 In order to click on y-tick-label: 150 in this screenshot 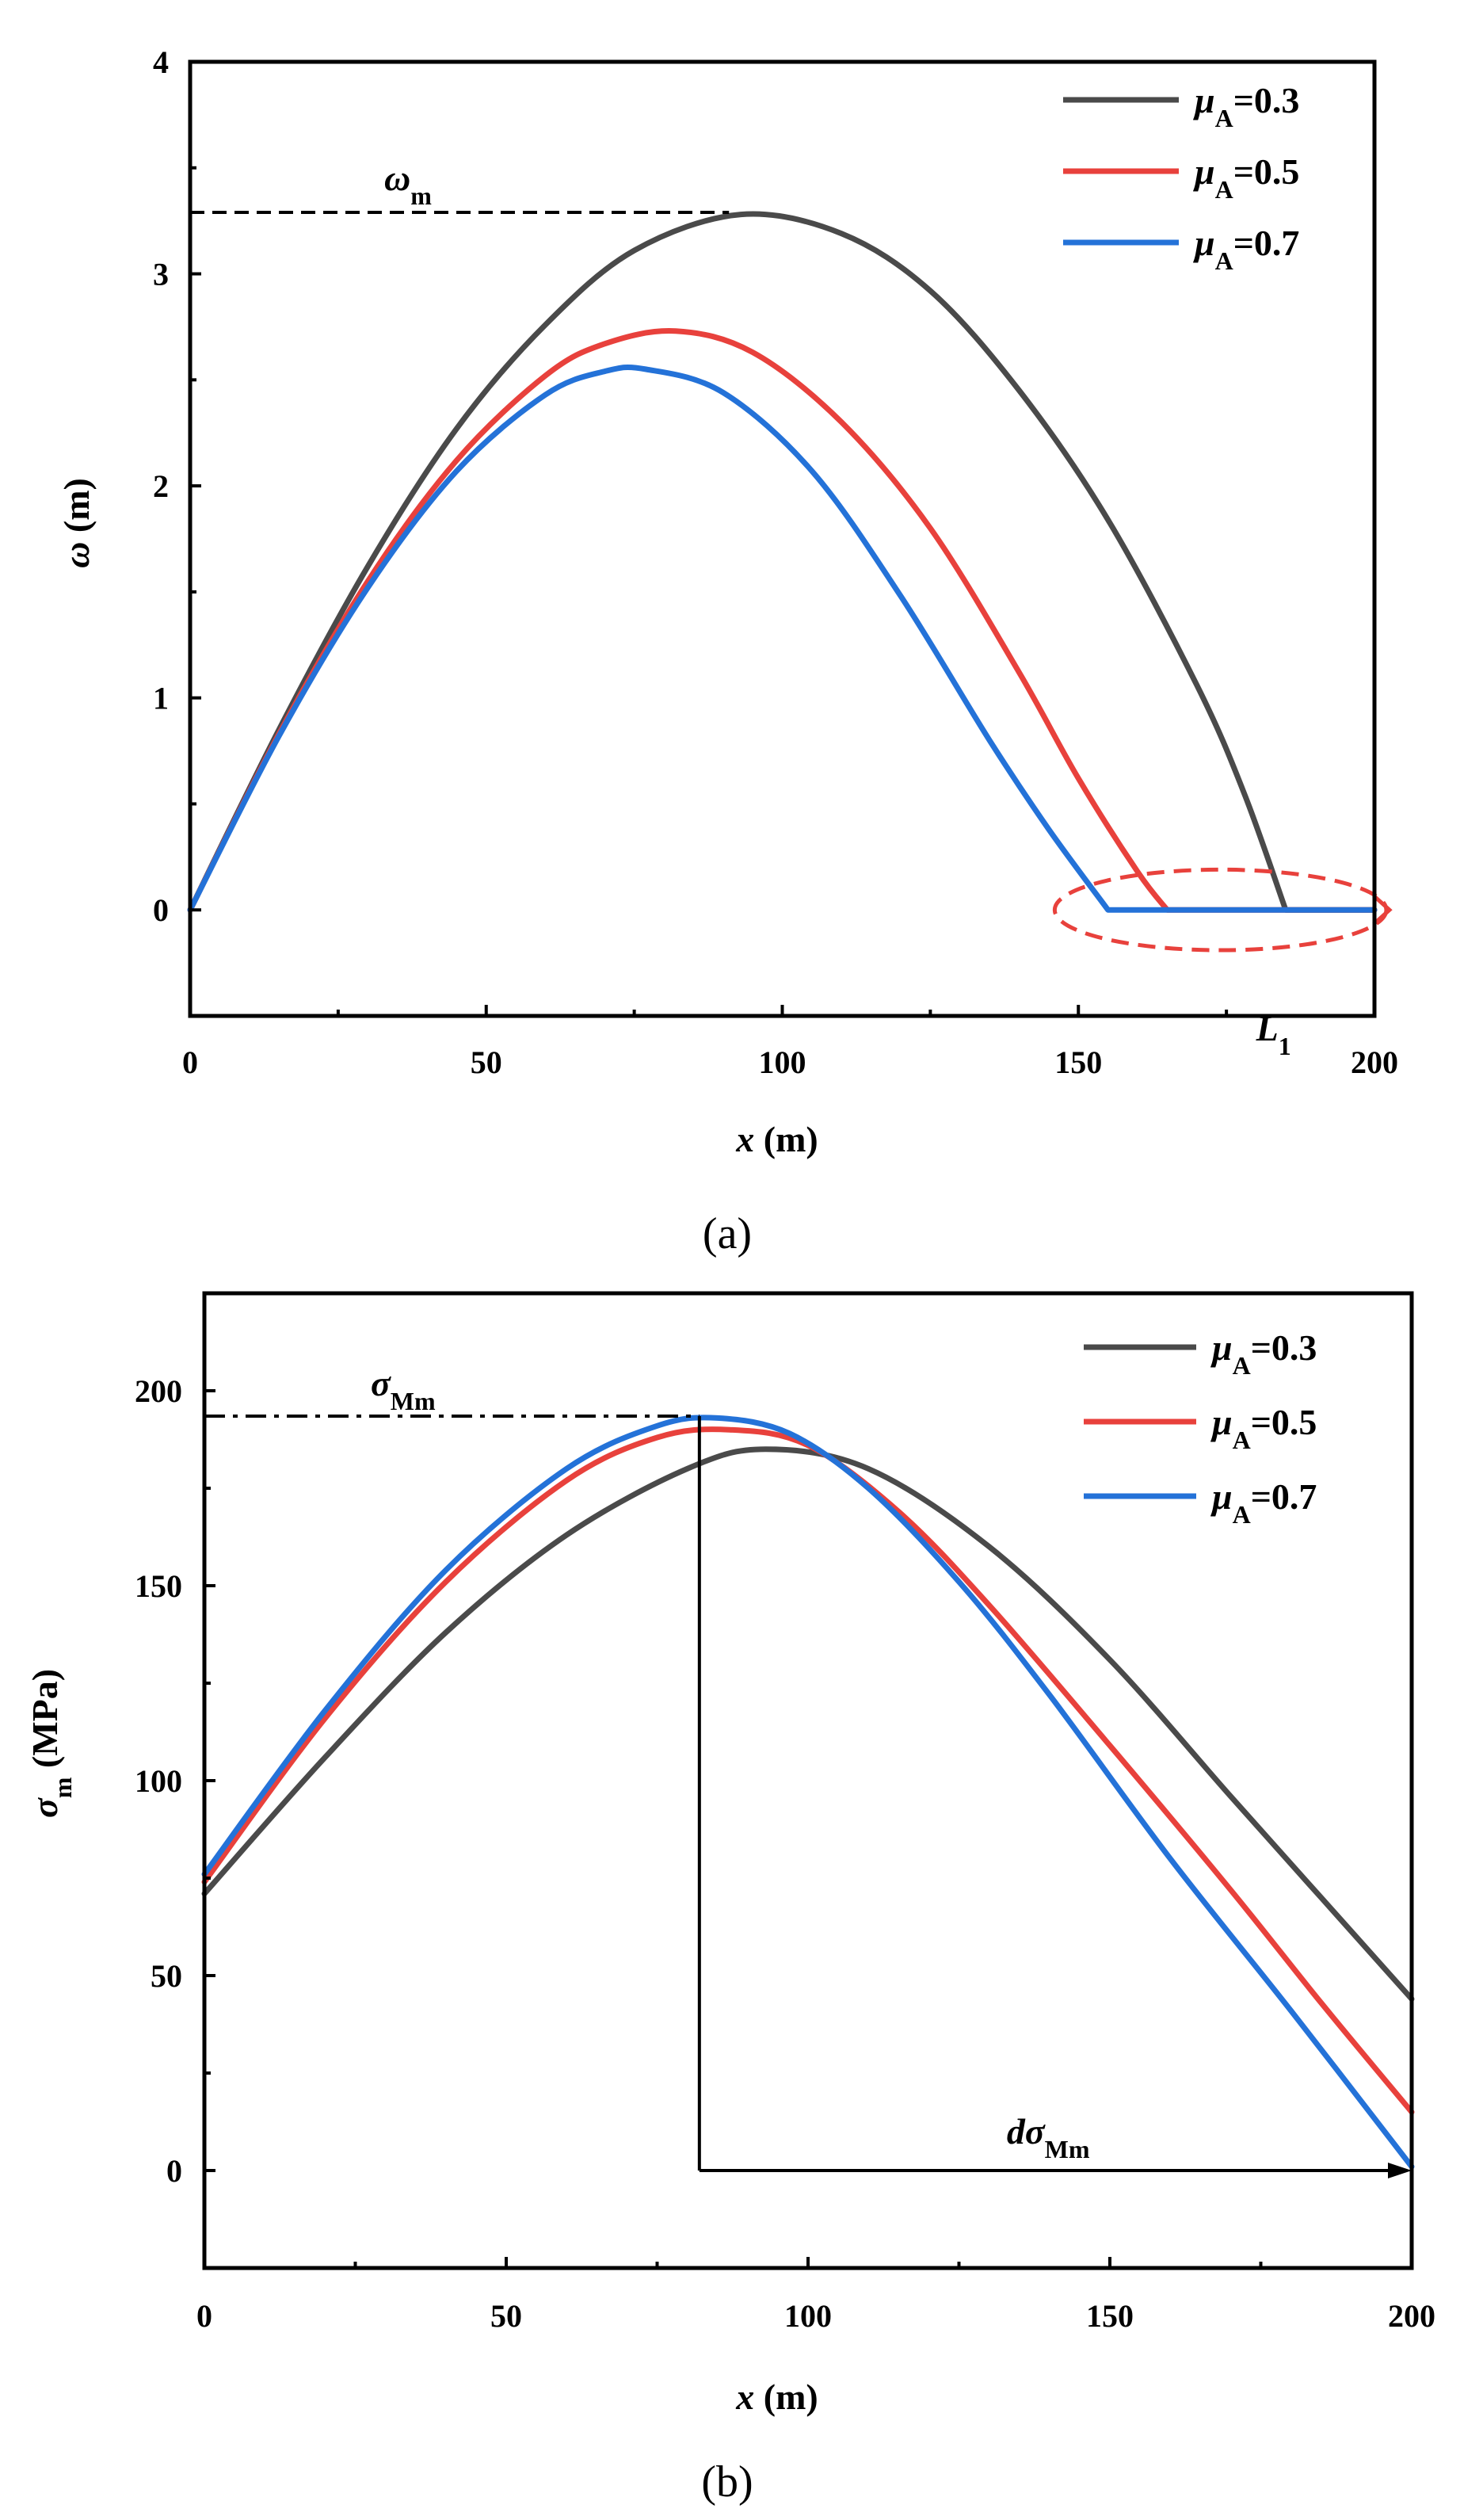, I will do `click(158, 1586)`.